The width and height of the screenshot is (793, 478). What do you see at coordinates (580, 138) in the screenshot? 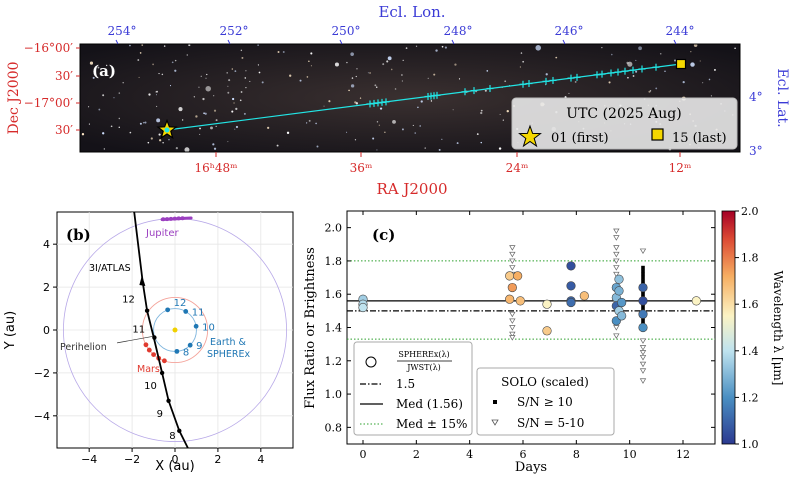
I see `legend-first-label: 01 (first)` at bounding box center [580, 138].